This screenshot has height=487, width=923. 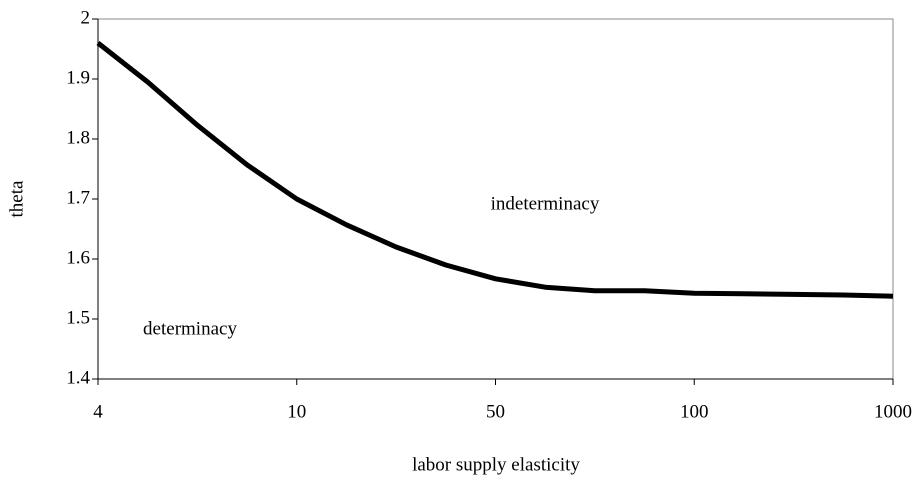 I want to click on y-tick-label: 1.9, so click(x=78, y=77).